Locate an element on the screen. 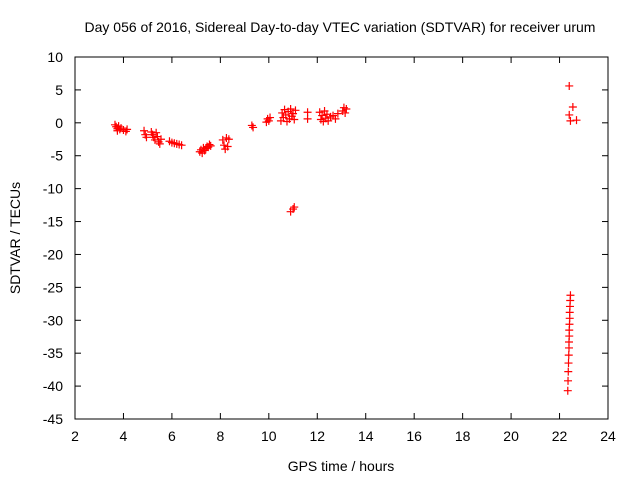 This screenshot has height=480, width=640. x-tick-label: 16 is located at coordinates (414, 436).